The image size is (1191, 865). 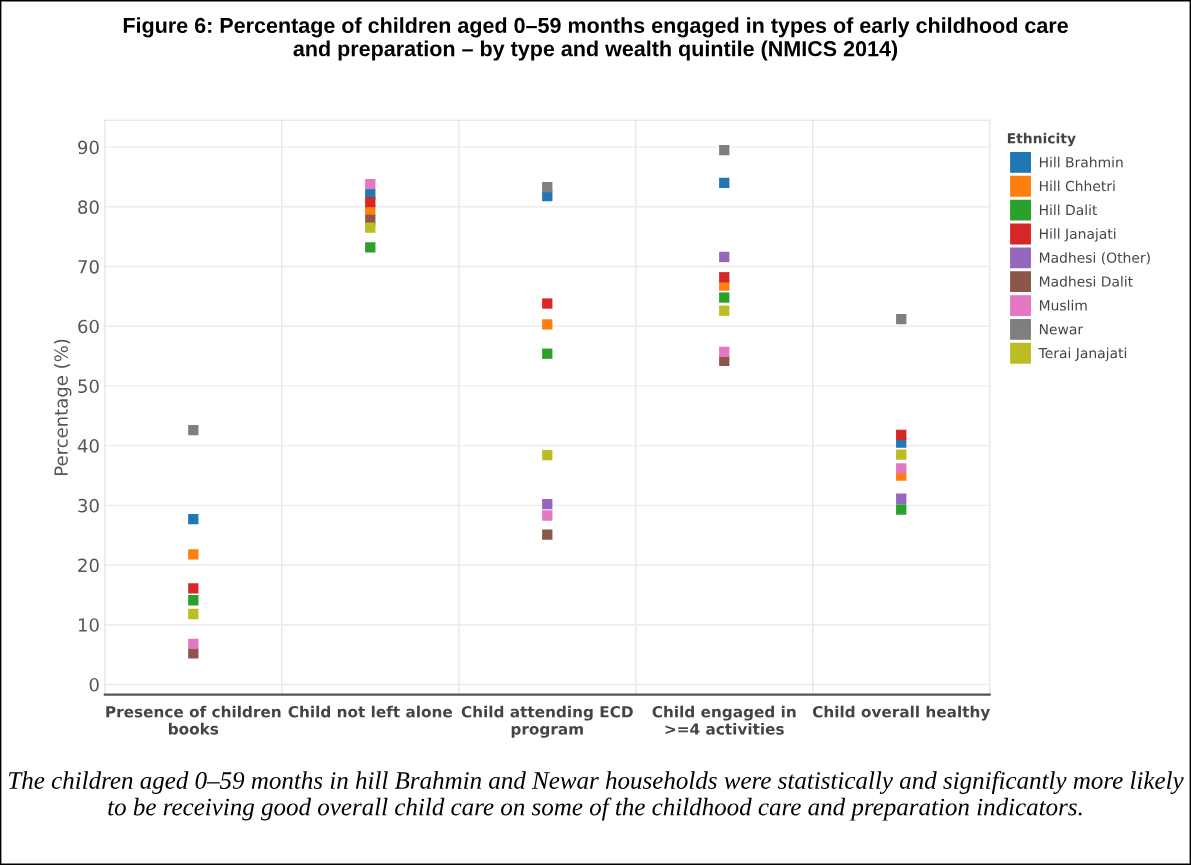 What do you see at coordinates (724, 720) in the screenshot?
I see `x-tick-label: Child engaged in >=4 activities` at bounding box center [724, 720].